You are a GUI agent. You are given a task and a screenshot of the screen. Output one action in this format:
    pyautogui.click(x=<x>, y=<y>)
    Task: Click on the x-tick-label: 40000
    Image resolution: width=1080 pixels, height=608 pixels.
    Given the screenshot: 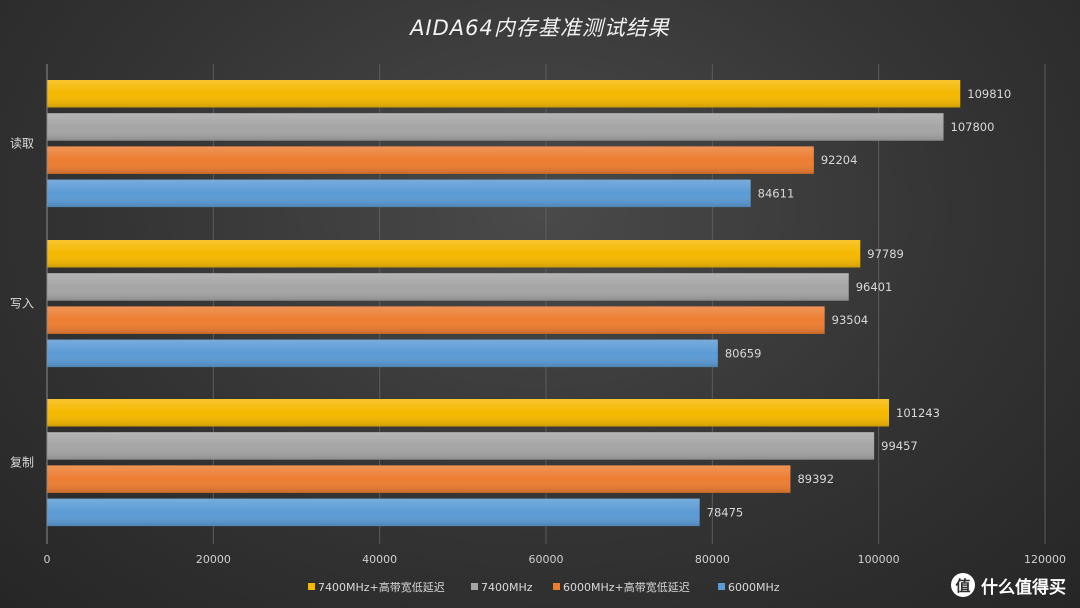 What is the action you would take?
    pyautogui.click(x=379, y=559)
    